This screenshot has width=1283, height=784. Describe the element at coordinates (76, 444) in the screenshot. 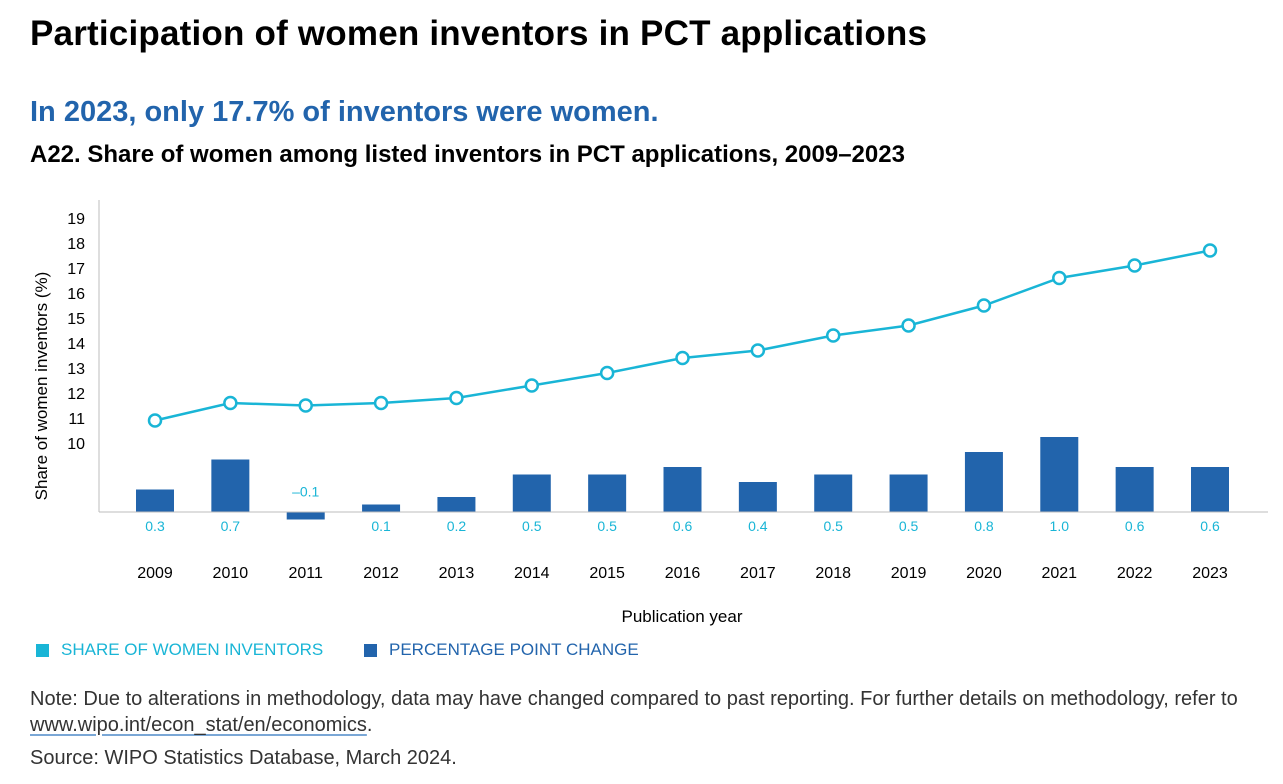

I see `y-tick-label: 10` at that location.